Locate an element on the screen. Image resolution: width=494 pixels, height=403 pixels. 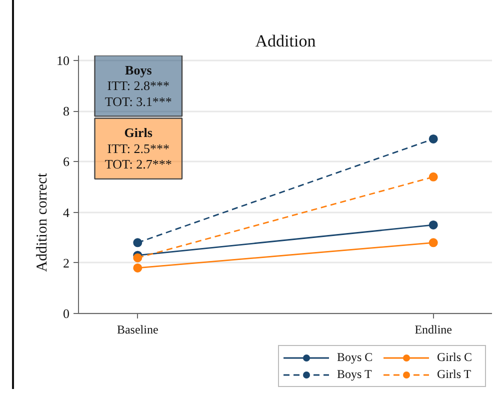
legend-label: Girls T is located at coordinates (454, 374).